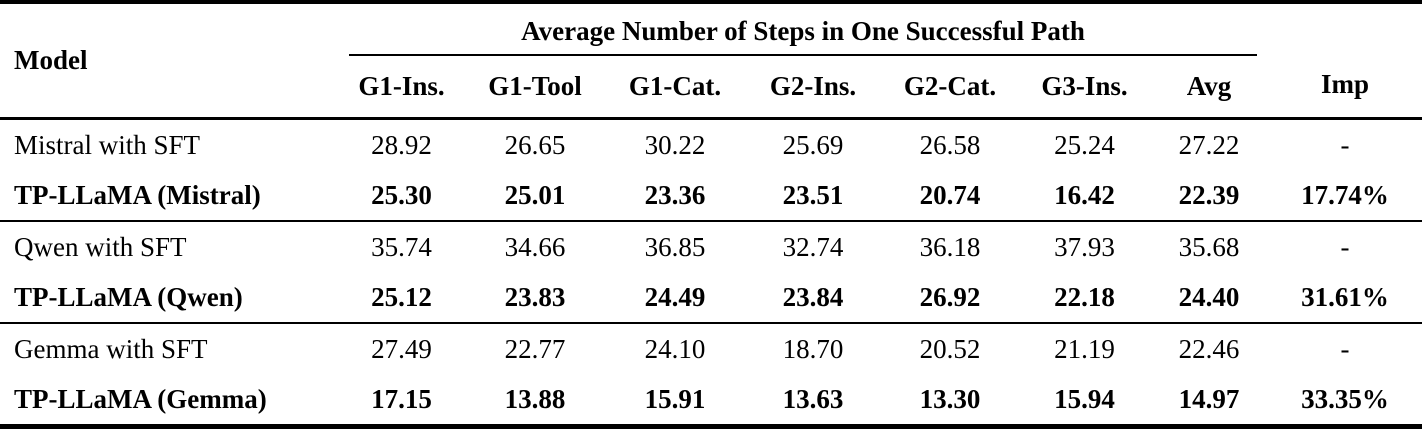 This screenshot has height=429, width=1422. What do you see at coordinates (137, 195) in the screenshot?
I see `model-name: TP-LLaMA (Mistral)` at bounding box center [137, 195].